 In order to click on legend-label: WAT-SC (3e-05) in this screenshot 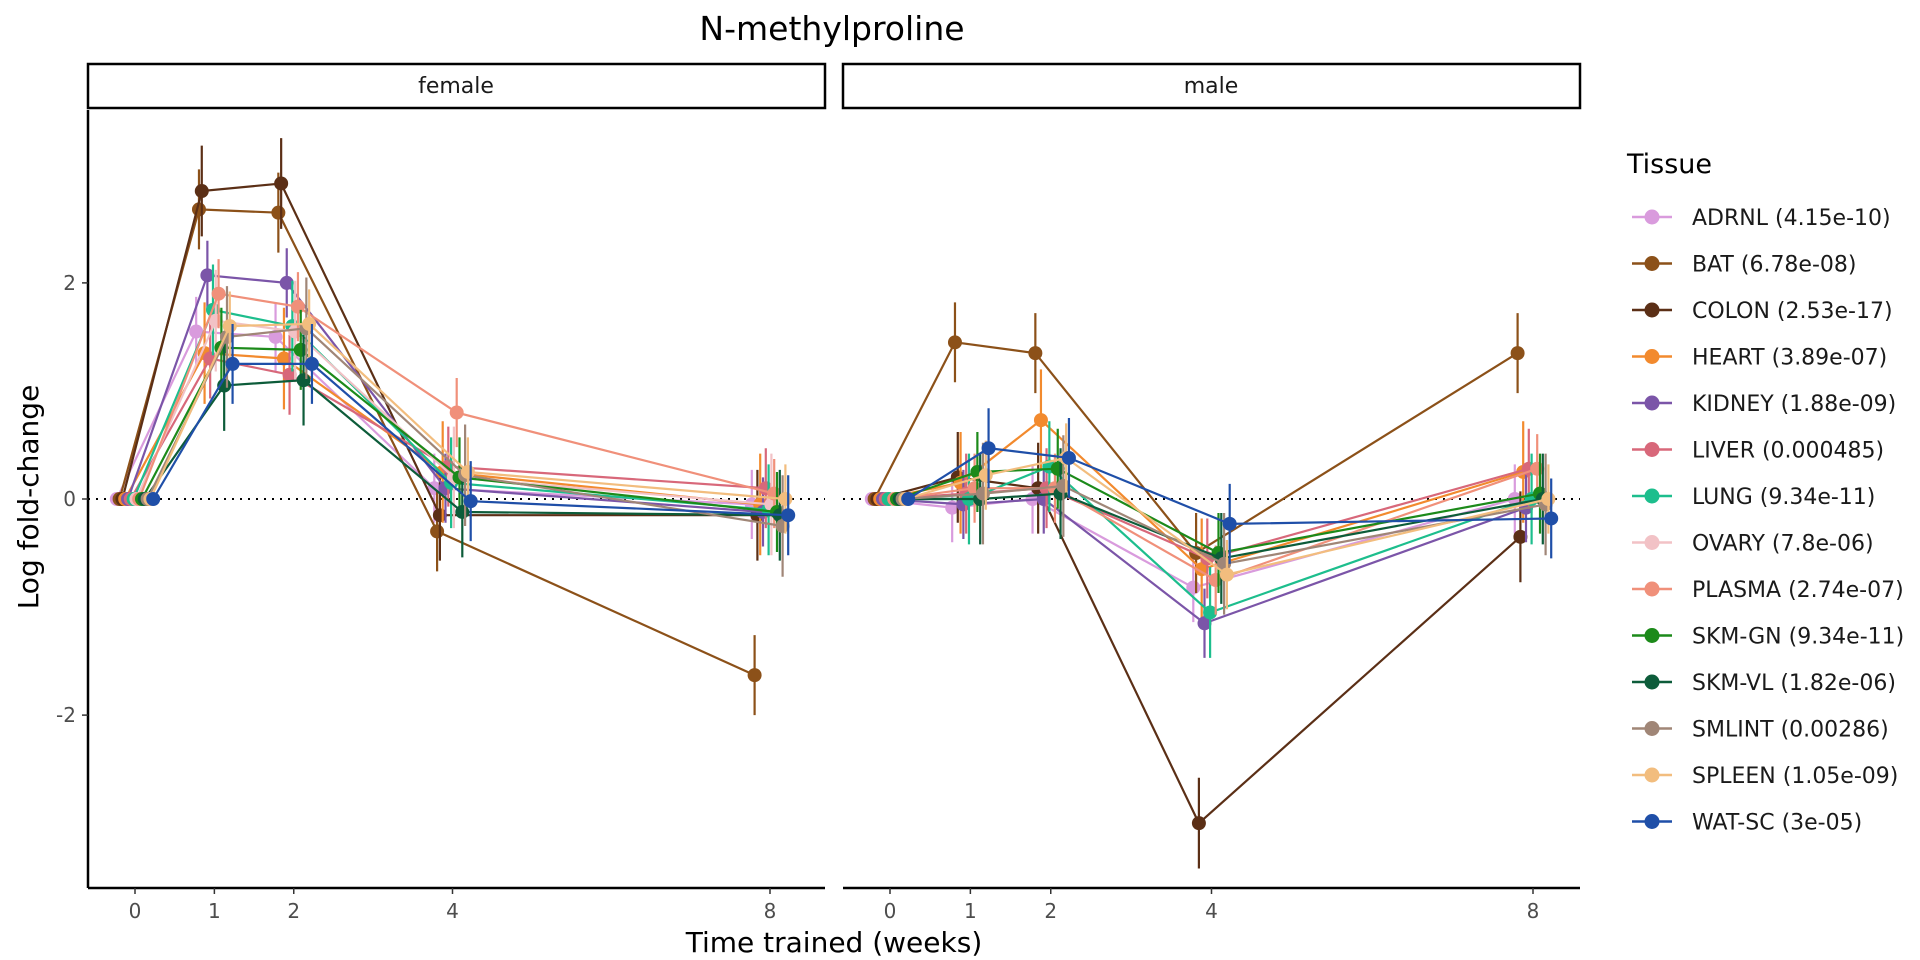, I will do `click(1777, 823)`.